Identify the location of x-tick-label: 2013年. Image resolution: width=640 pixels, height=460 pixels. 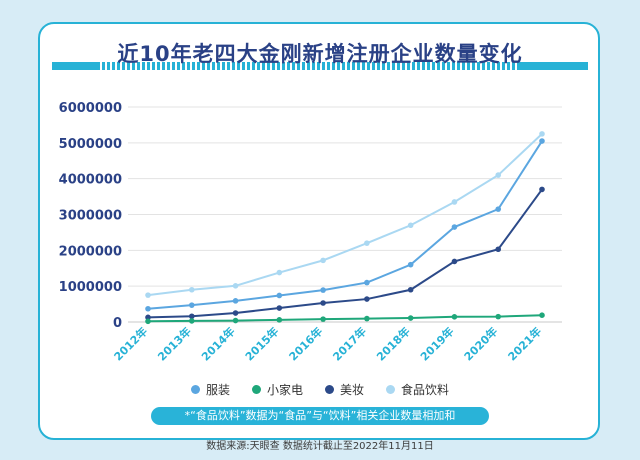
(174, 343).